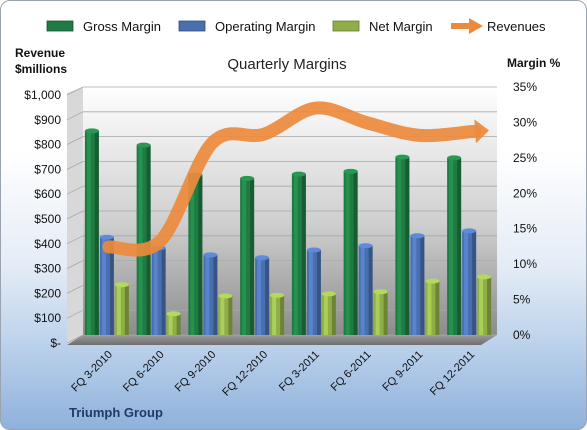  I want to click on left-tick-label: $1,000, so click(42, 95).